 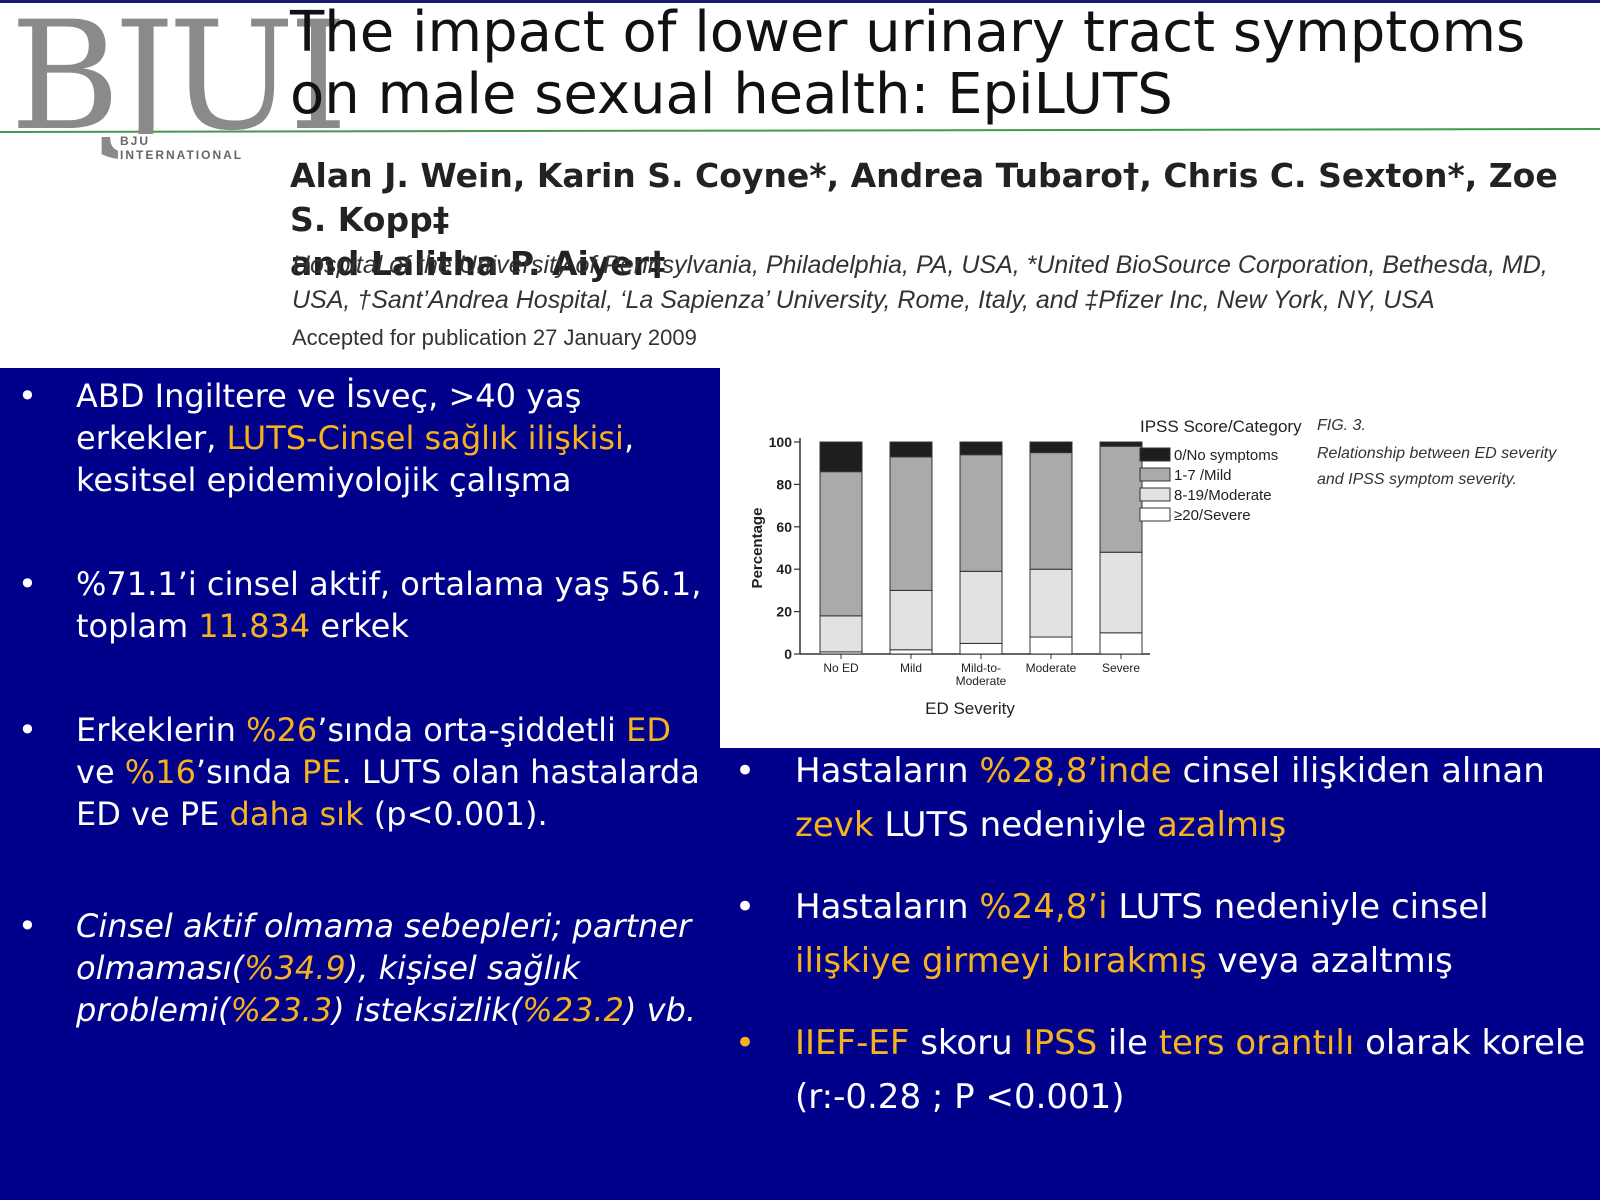 What do you see at coordinates (834, 825) in the screenshot?
I see `bullet-highlight: zevk` at bounding box center [834, 825].